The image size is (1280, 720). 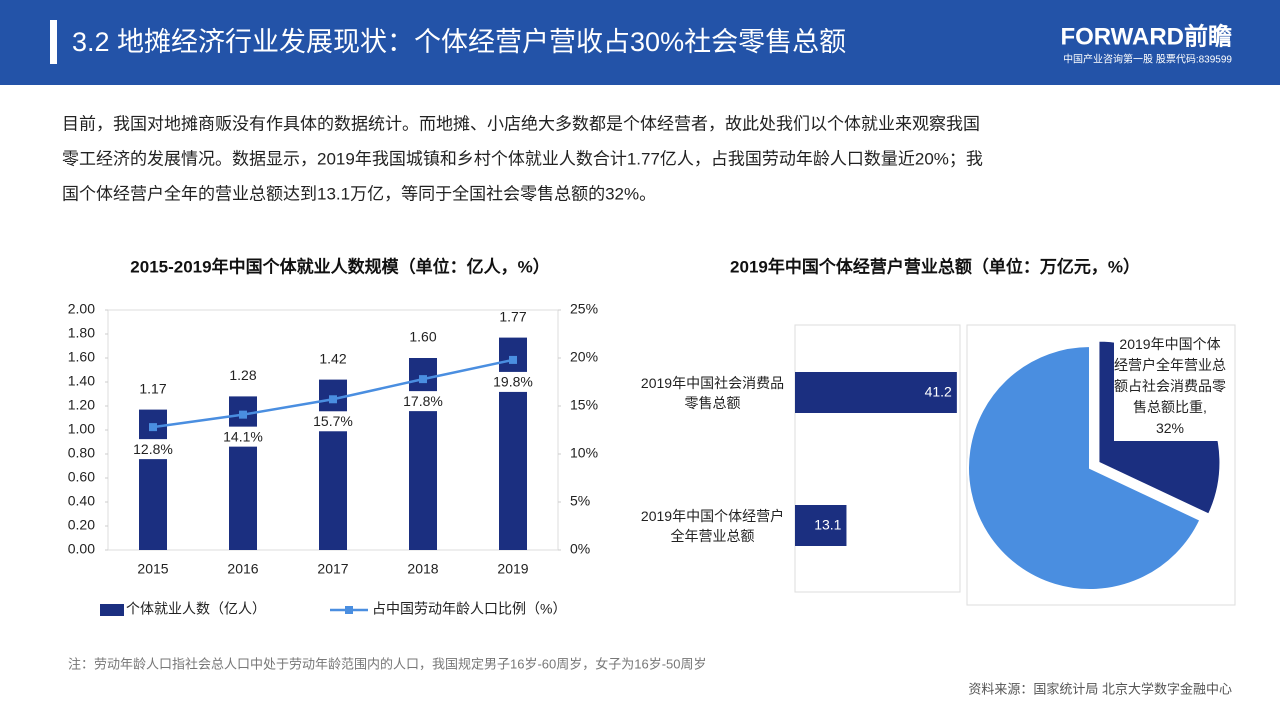 I want to click on data-label: 1.42, so click(x=332, y=358).